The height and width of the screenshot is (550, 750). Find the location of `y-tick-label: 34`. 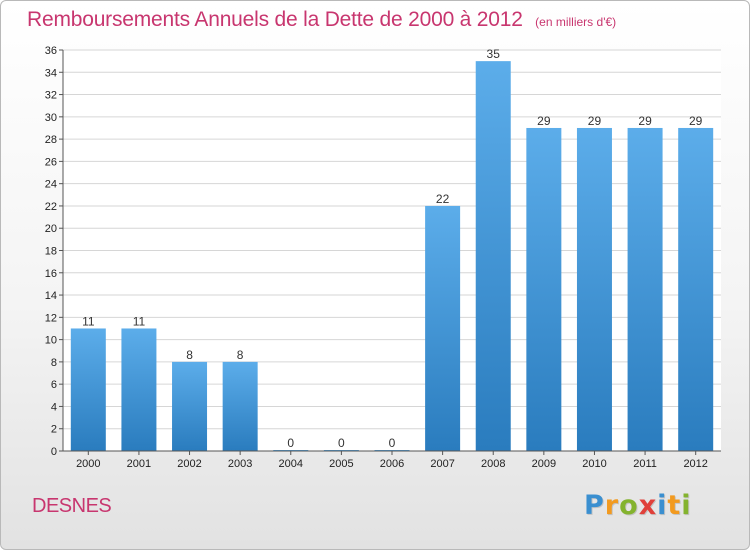

y-tick-label: 34 is located at coordinates (51, 73).